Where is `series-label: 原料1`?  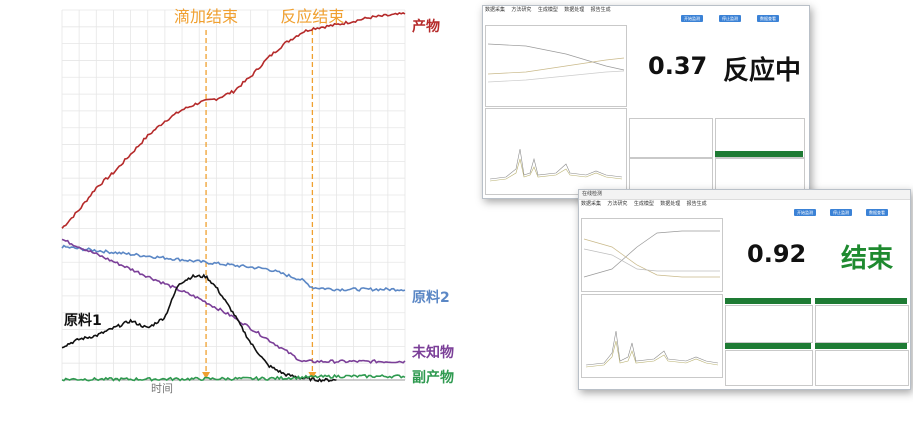
series-label: 原料1 is located at coordinates (83, 320).